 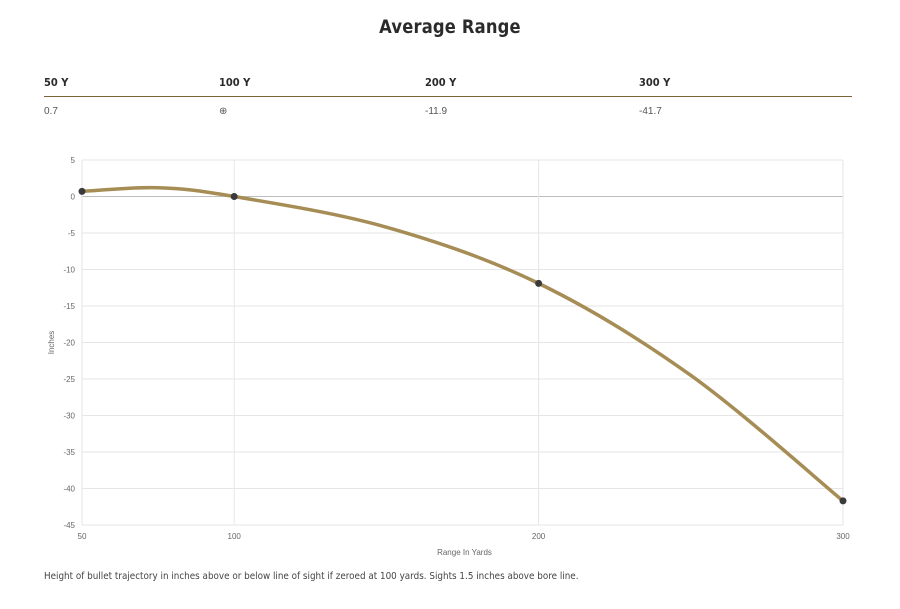 I want to click on range-table: 50 Y 100 Y 200 Y 300 Y 0.7 ⊕ -11.9 -41.7, so click(x=448, y=98).